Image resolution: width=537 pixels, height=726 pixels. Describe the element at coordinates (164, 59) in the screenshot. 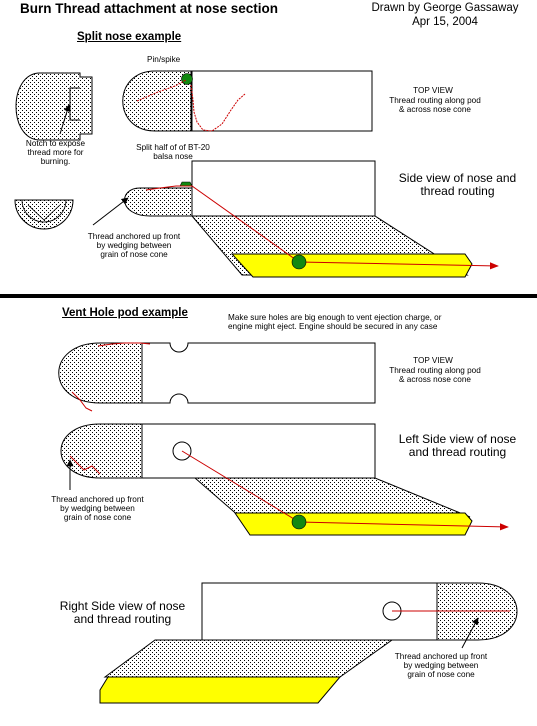

I see `pin-spike-label: Pin/spike` at that location.